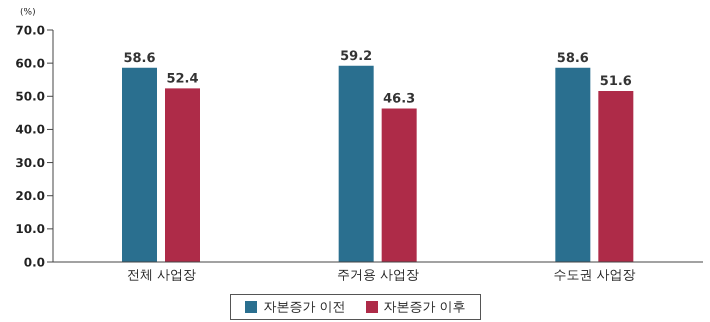 The image size is (710, 322). What do you see at coordinates (30, 63) in the screenshot?
I see `y-tick-label: 60.0` at bounding box center [30, 63].